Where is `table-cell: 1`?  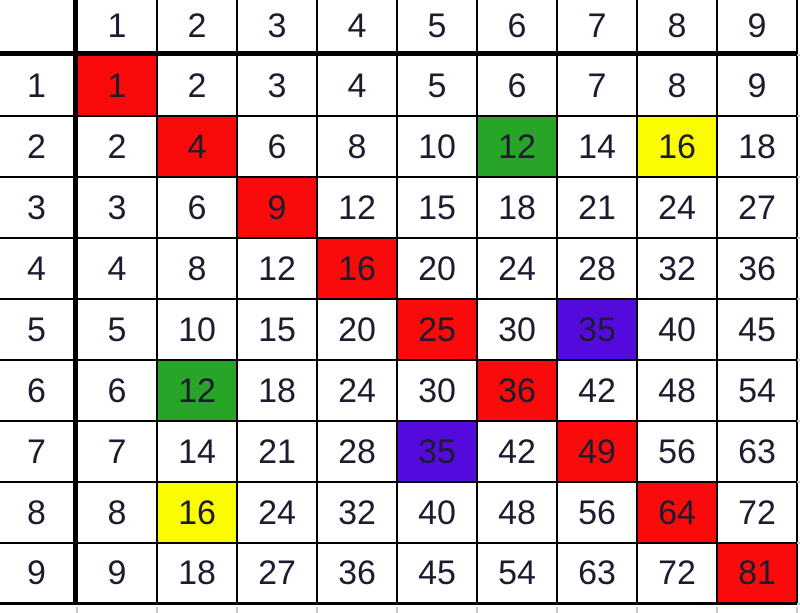 table-cell: 1 is located at coordinates (118, 86).